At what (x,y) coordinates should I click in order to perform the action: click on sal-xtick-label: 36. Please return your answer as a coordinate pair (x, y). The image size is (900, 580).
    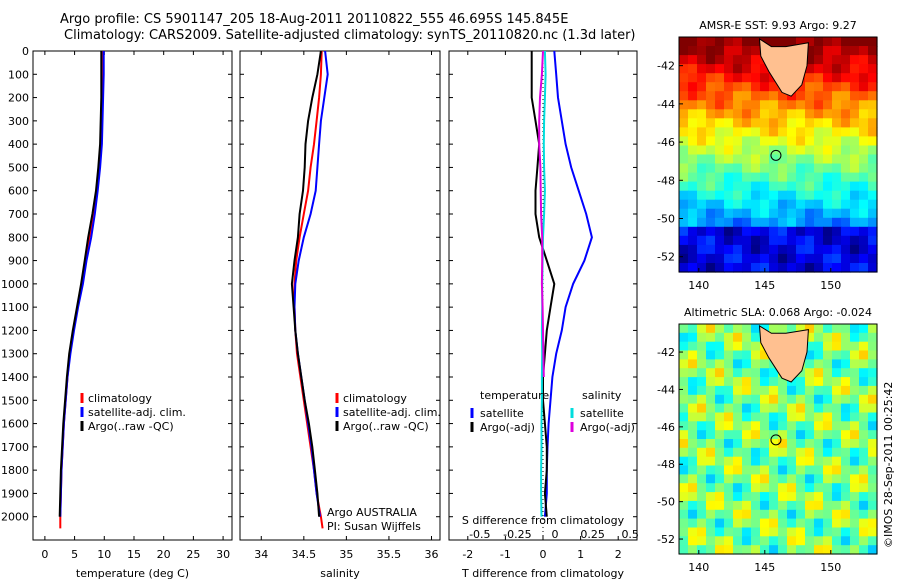
    Looking at the image, I should click on (431, 554).